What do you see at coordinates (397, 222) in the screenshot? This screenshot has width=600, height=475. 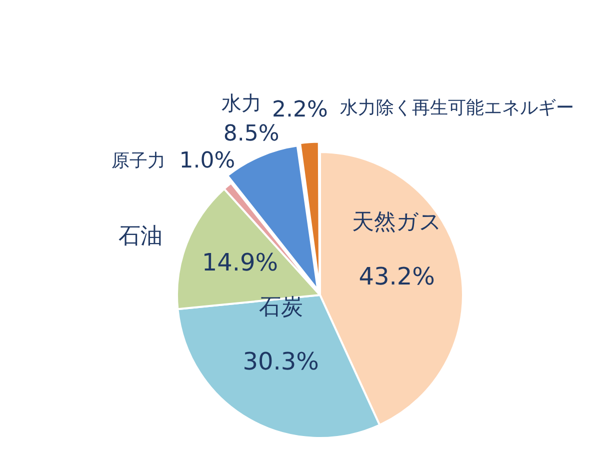 I see `slice-label: 天然ガス` at bounding box center [397, 222].